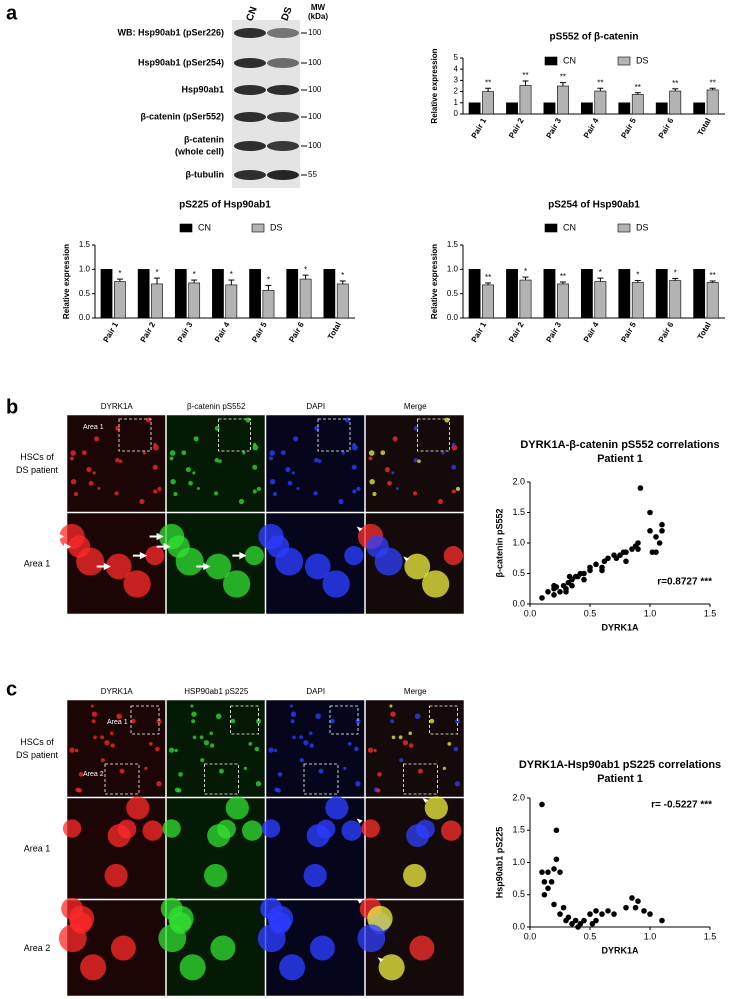  Describe the element at coordinates (704, 127) in the screenshot. I see `x-tick-label: Total` at that location.